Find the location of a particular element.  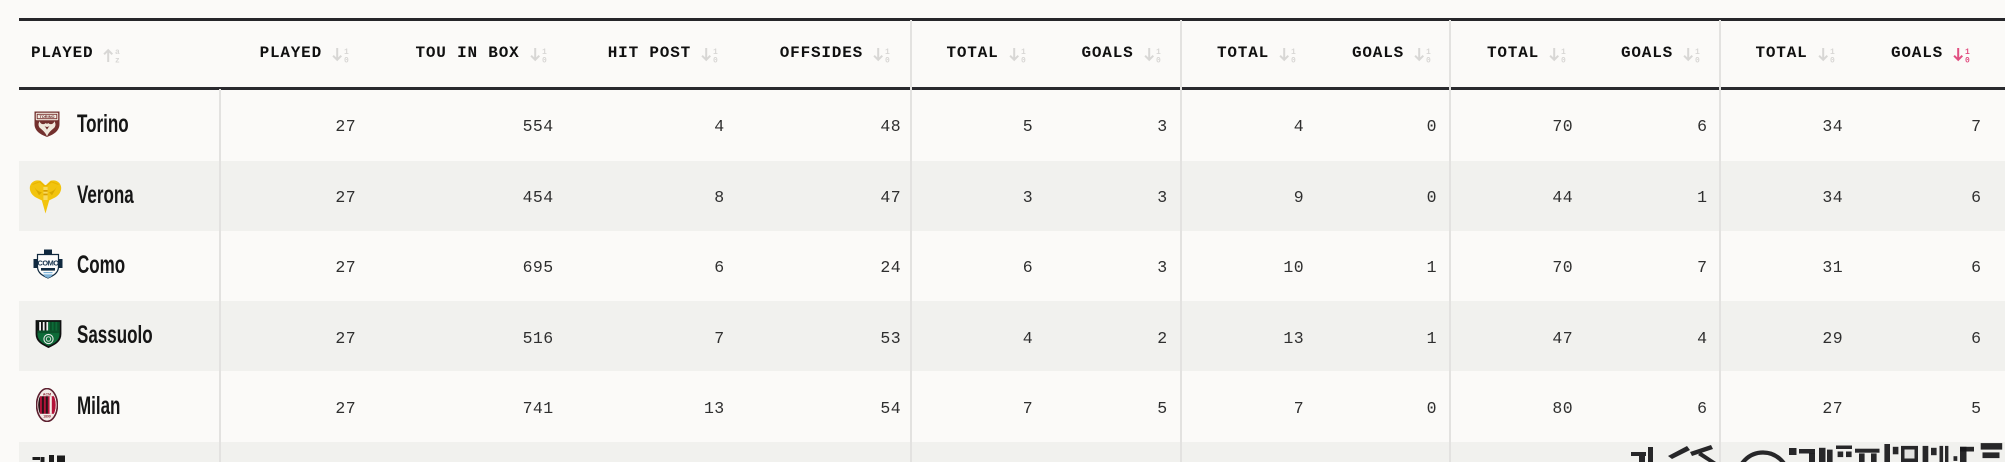

svg-text: ACM is located at coordinates (47, 394).